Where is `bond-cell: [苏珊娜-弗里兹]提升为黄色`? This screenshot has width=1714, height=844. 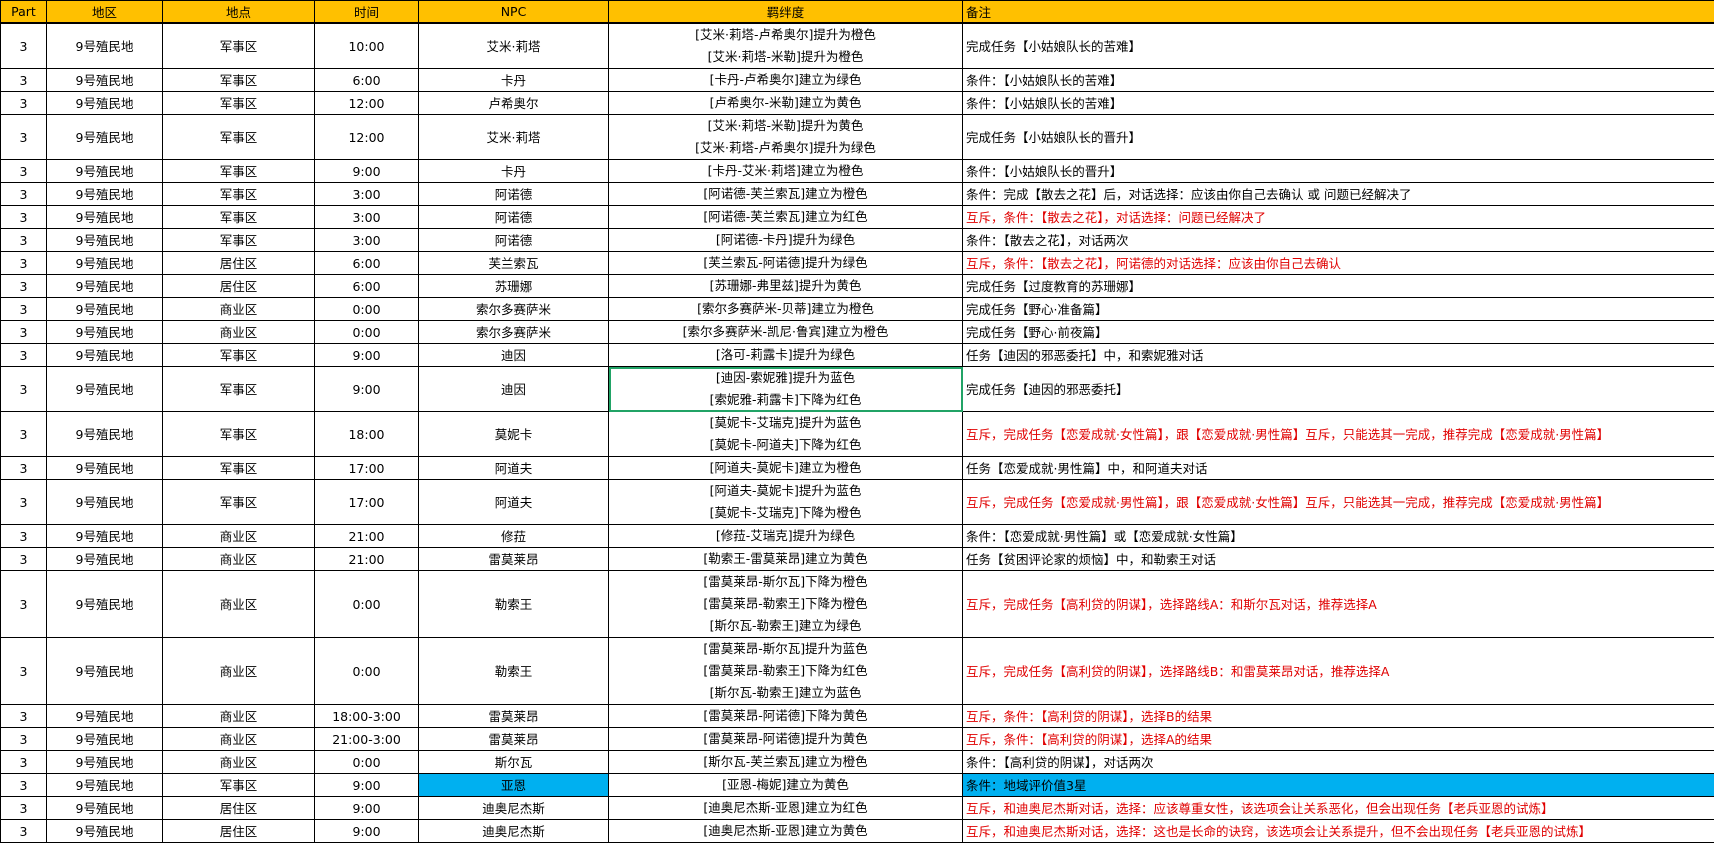 bond-cell: [苏珊娜-弗里兹]提升为黄色 is located at coordinates (785, 286).